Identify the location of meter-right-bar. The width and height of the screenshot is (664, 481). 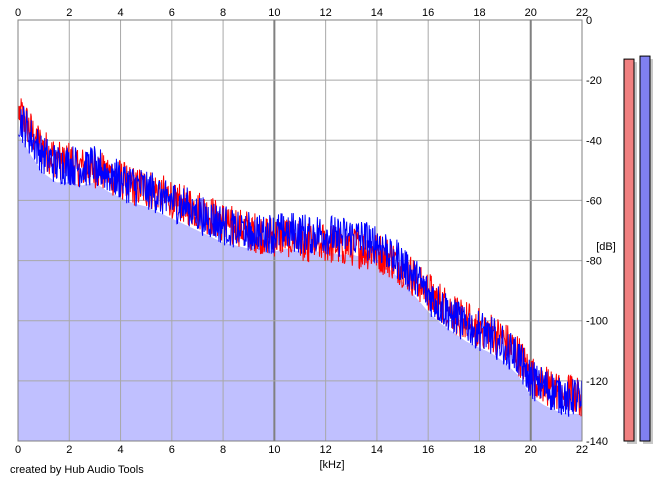
(645, 248).